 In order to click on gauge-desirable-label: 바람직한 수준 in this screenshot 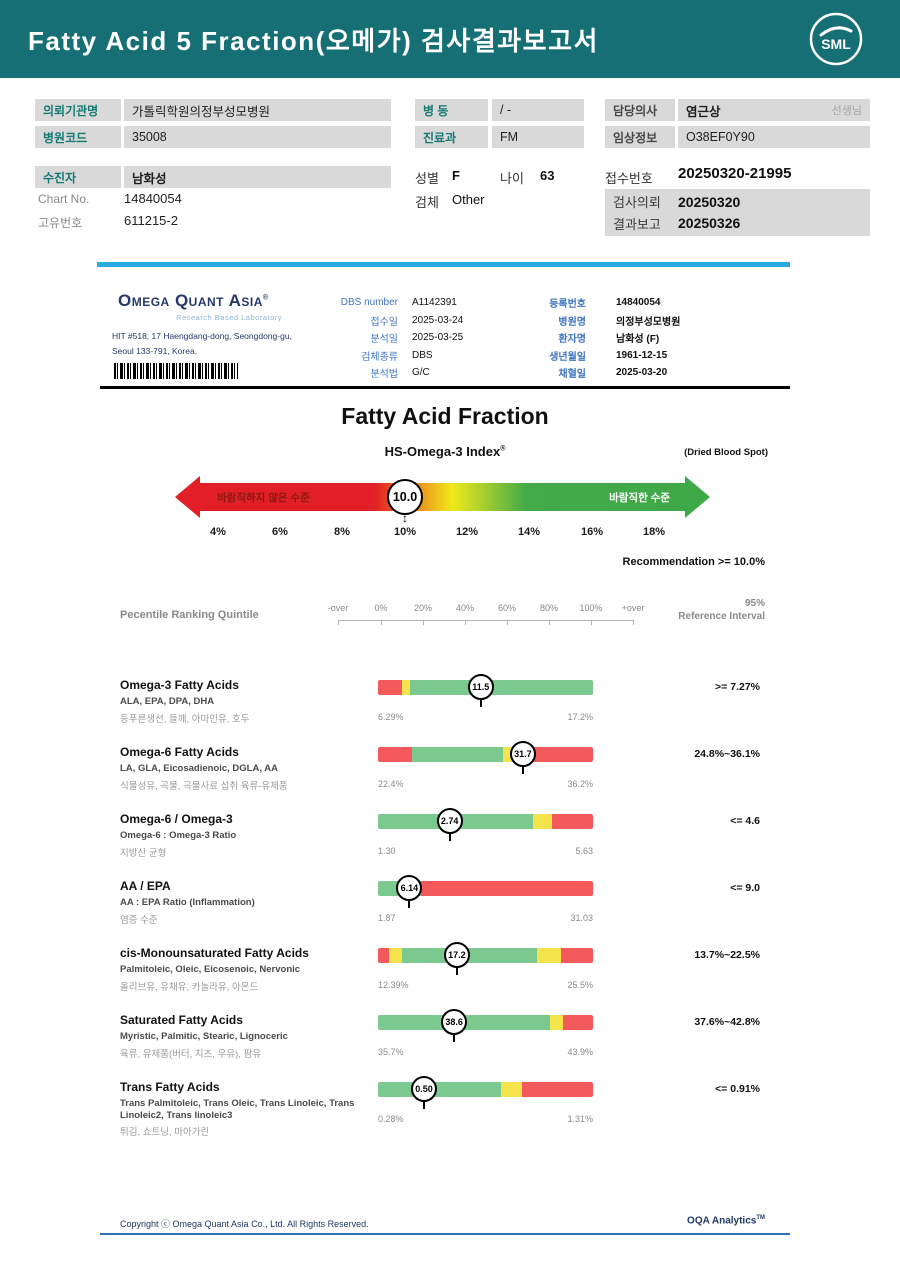, I will do `click(639, 498)`.